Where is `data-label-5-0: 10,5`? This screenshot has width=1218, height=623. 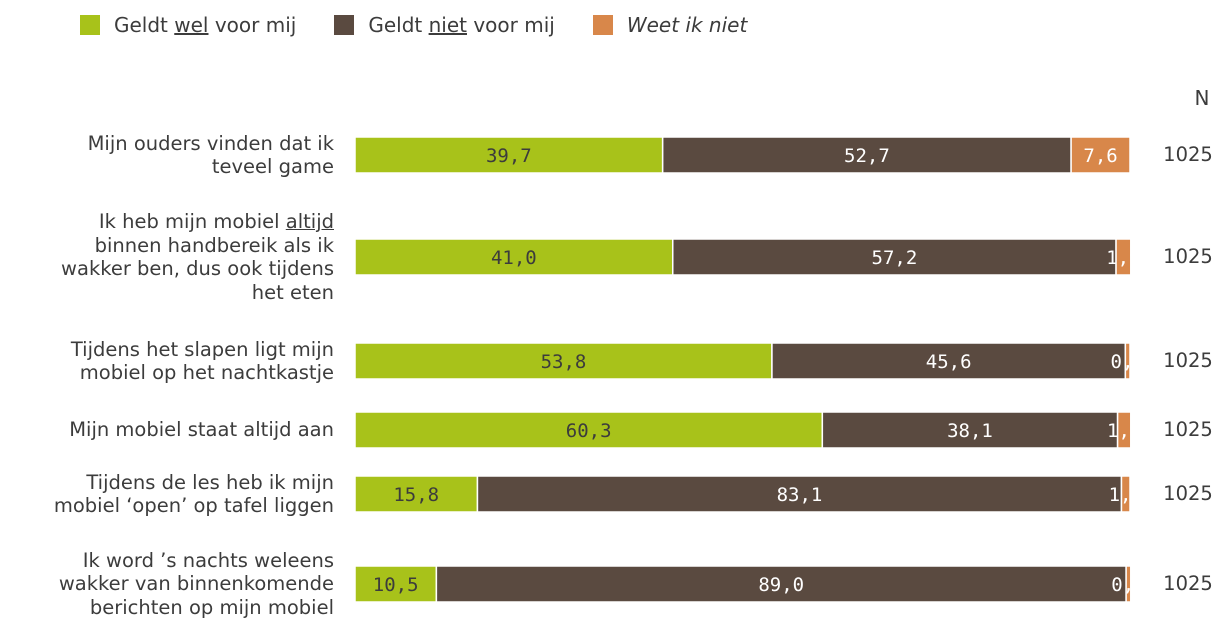
data-label-5-0: 10,5 is located at coordinates (396, 585).